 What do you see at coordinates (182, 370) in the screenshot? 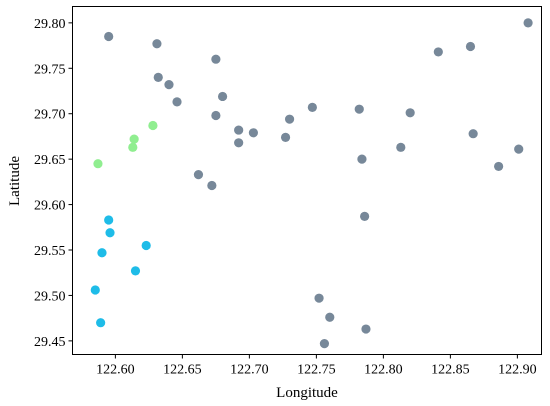
I see `x-tick-label: 122.65` at bounding box center [182, 370].